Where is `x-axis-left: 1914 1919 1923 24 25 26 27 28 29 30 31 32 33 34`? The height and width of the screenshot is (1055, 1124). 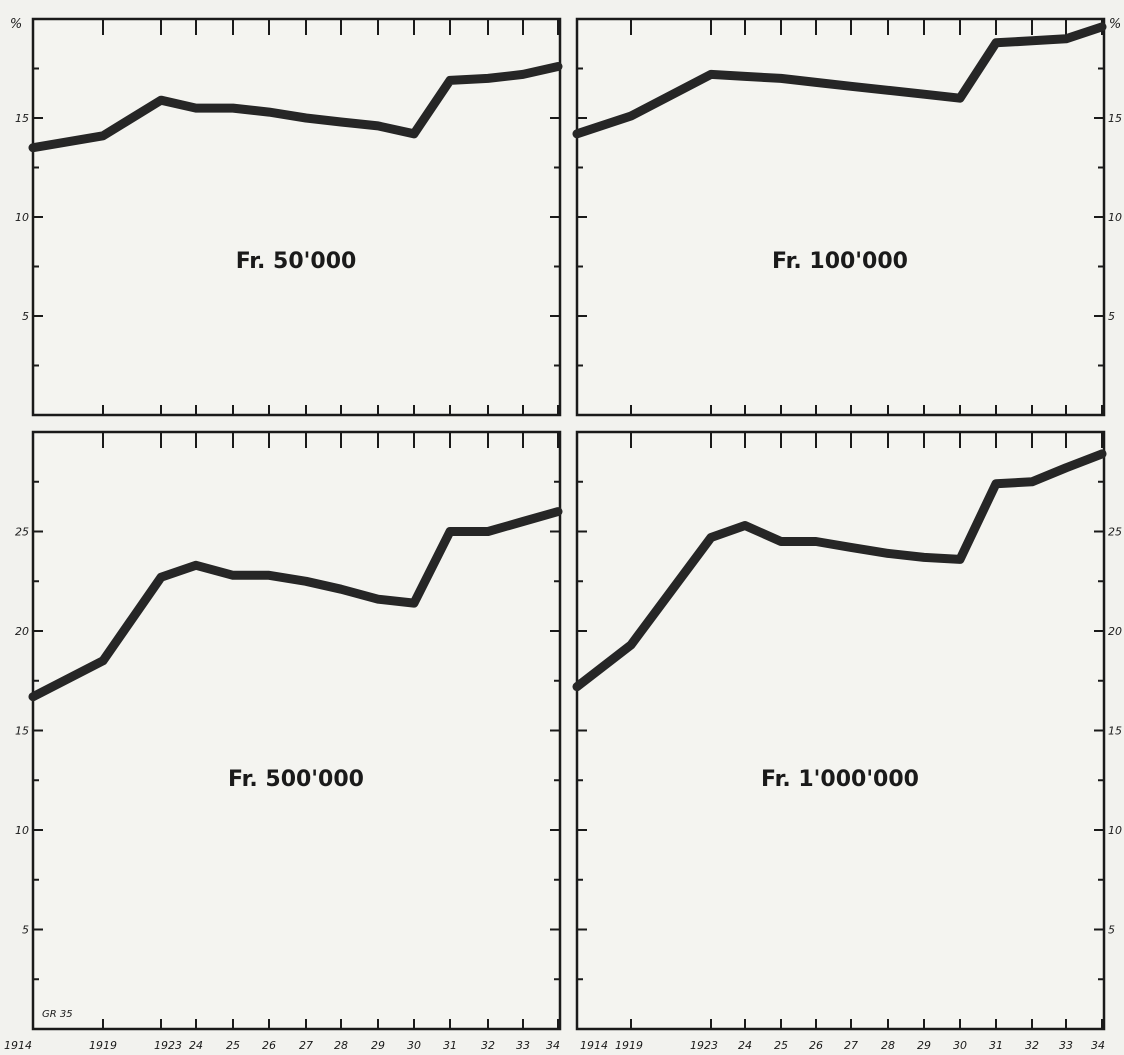
x-axis-left: 1914 1919 1923 24 25 26 27 28 29 30 31 32 33 34 is located at coordinates (282, 1045).